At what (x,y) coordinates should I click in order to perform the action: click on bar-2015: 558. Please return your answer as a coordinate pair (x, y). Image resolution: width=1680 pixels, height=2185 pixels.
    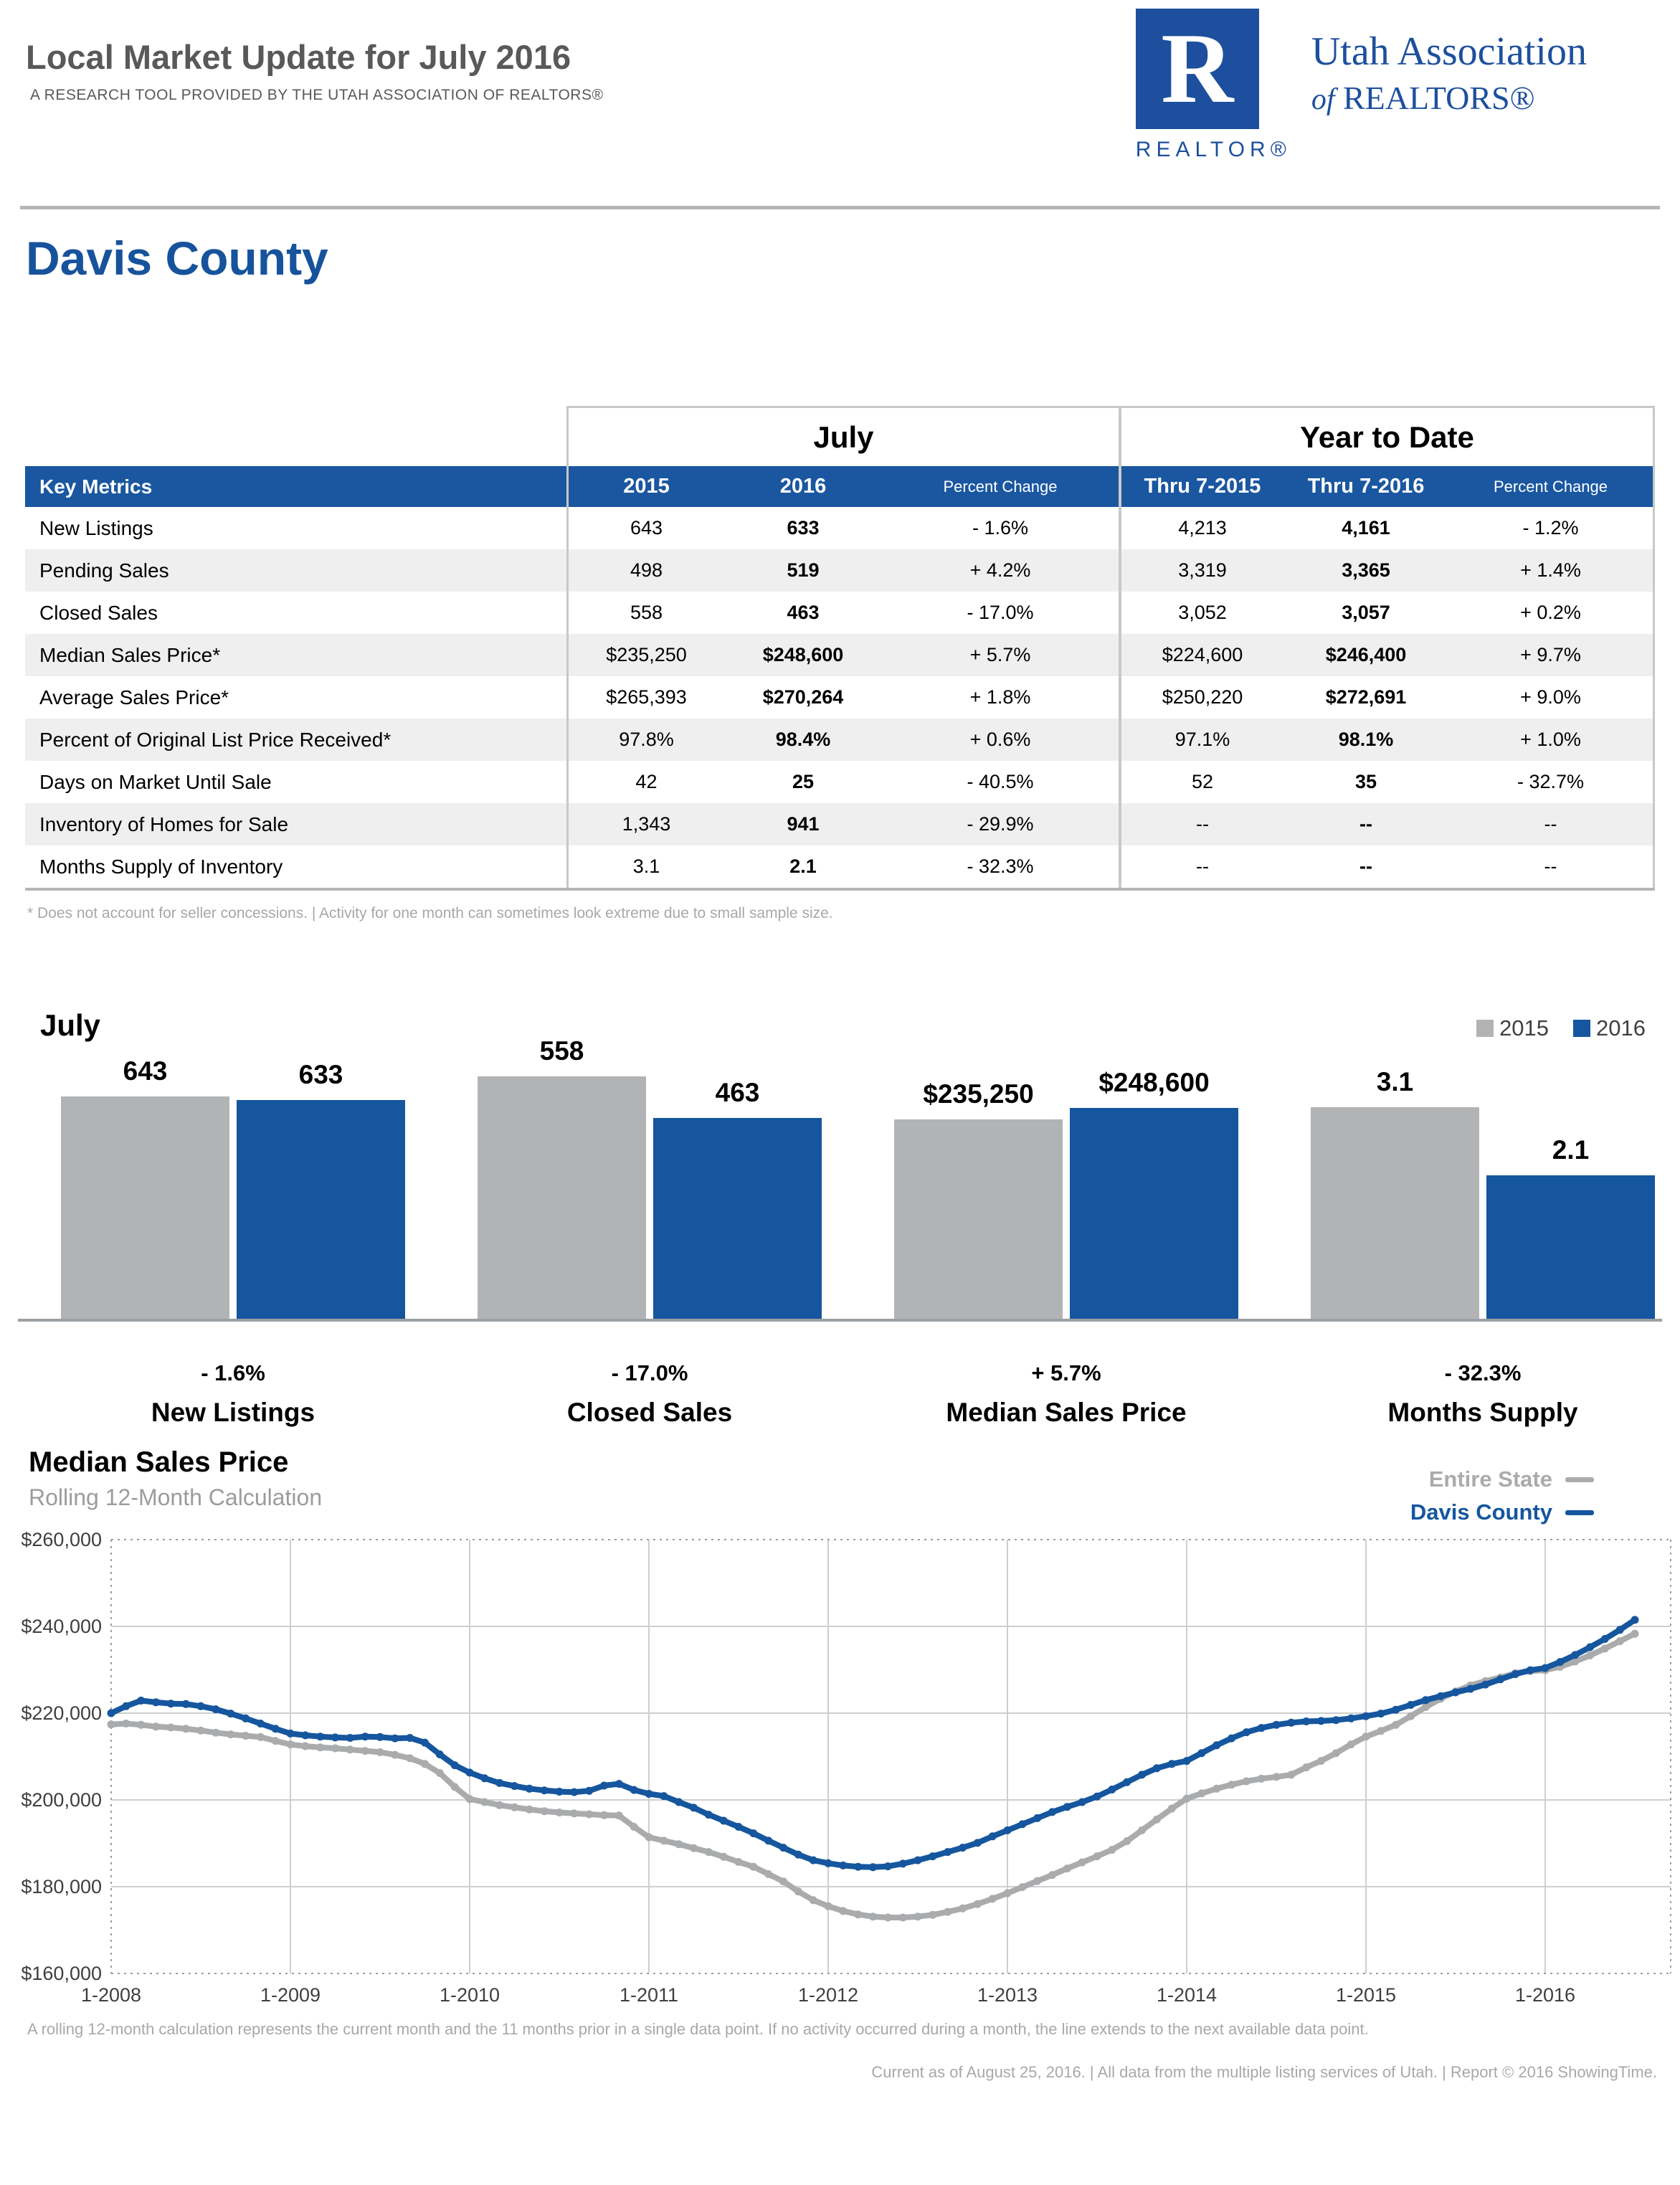
    Looking at the image, I should click on (562, 1177).